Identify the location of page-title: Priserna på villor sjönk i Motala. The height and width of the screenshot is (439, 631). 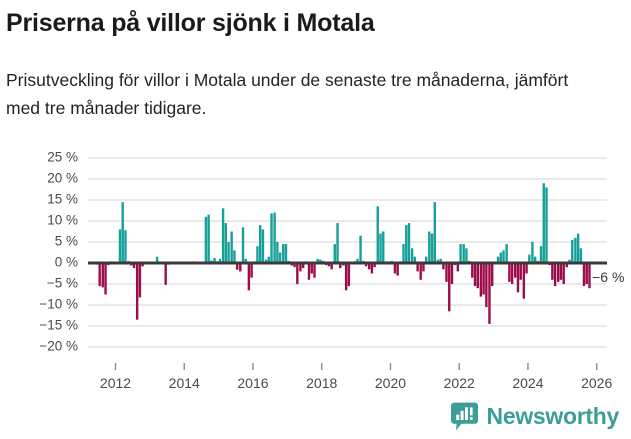
(190, 23).